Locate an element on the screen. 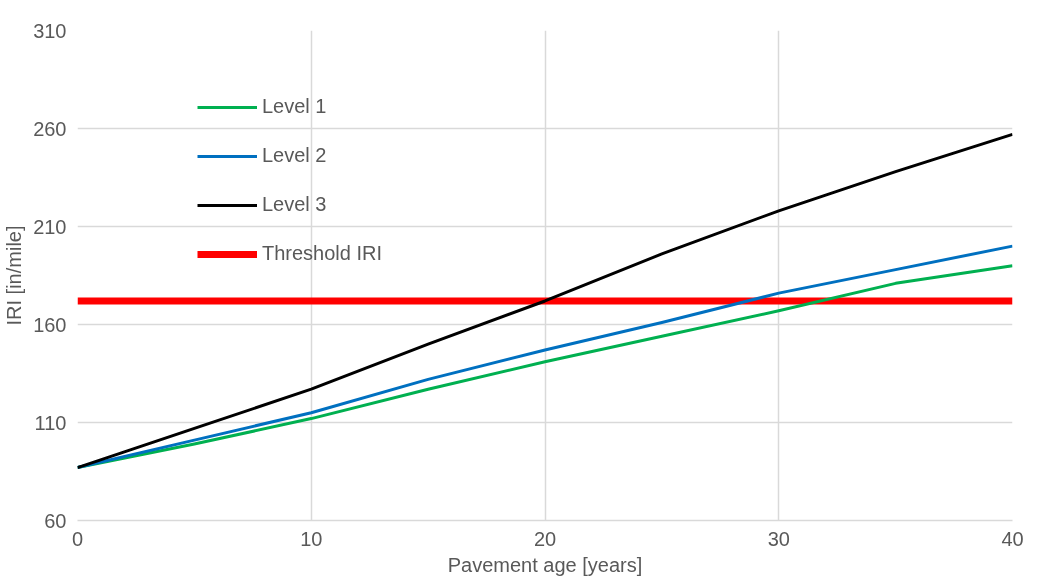  x-tick-label: 20 is located at coordinates (545, 538).